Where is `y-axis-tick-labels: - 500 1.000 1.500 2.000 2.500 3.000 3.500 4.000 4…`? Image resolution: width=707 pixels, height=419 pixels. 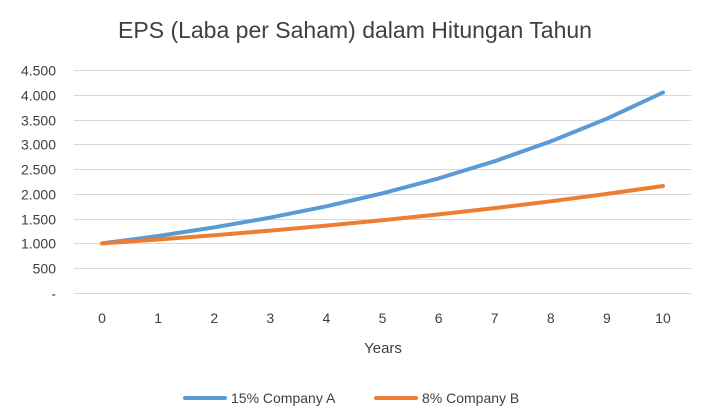
y-axis-tick-labels: - 500 1.000 1.500 2.000 2.500 3.000 3.500 4.000 4… is located at coordinates (38, 182).